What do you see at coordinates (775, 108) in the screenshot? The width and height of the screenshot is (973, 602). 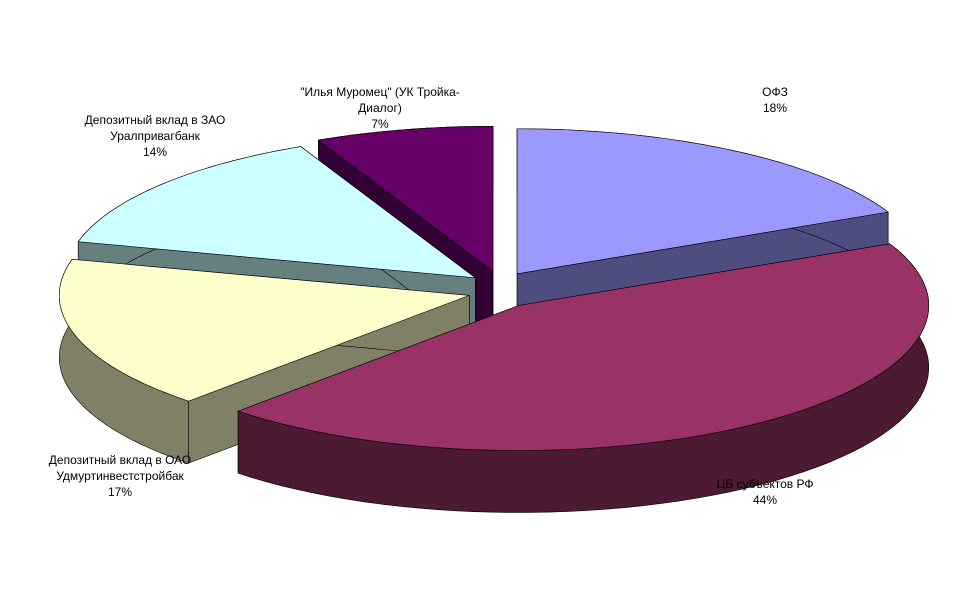 I see `percent-label: 18%` at bounding box center [775, 108].